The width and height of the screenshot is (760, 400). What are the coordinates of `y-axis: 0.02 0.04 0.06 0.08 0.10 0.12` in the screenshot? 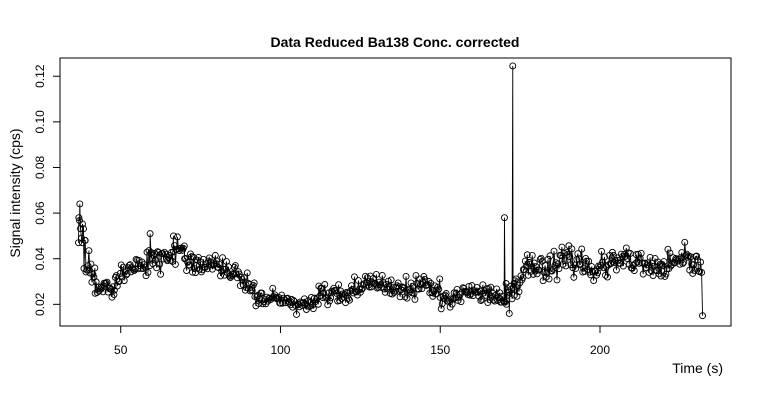 It's located at (46, 190).